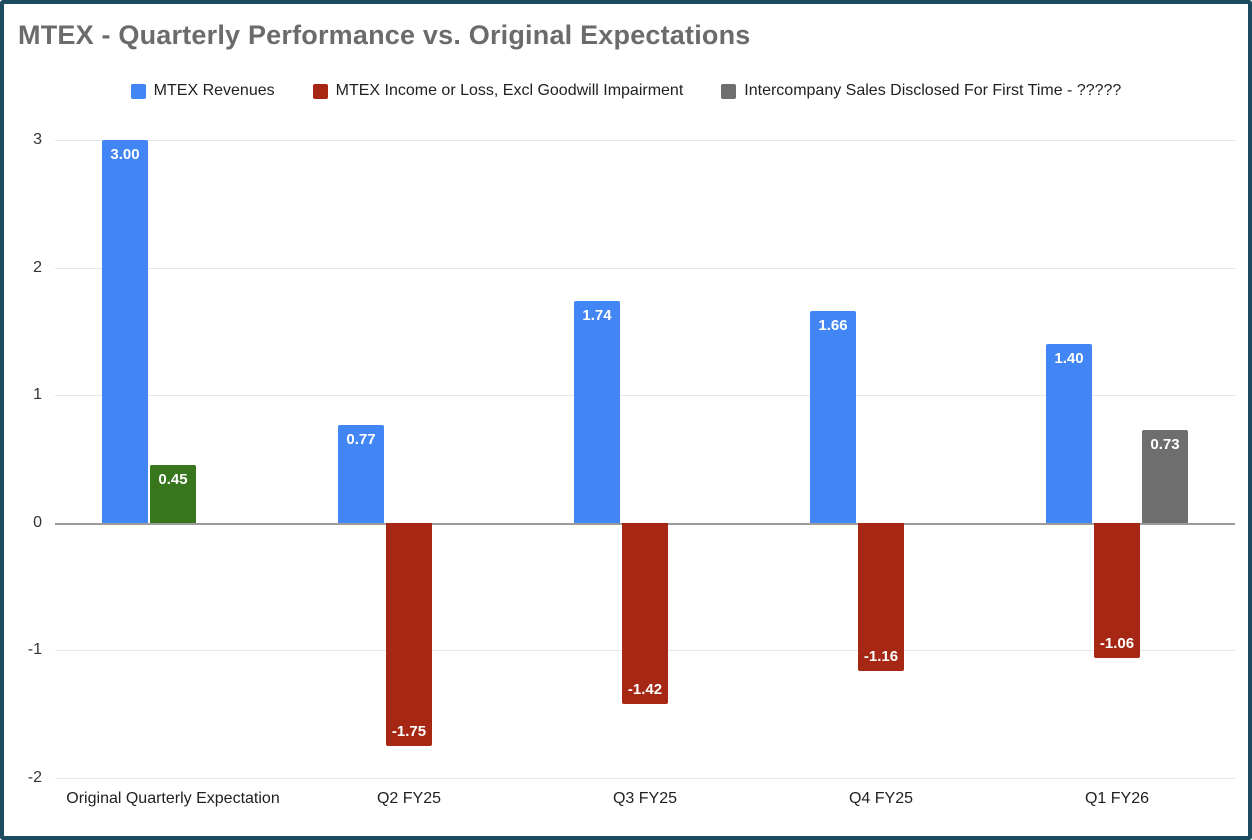 This screenshot has height=840, width=1252. I want to click on x-axis-category-label: Q1 FY26, so click(1117, 798).